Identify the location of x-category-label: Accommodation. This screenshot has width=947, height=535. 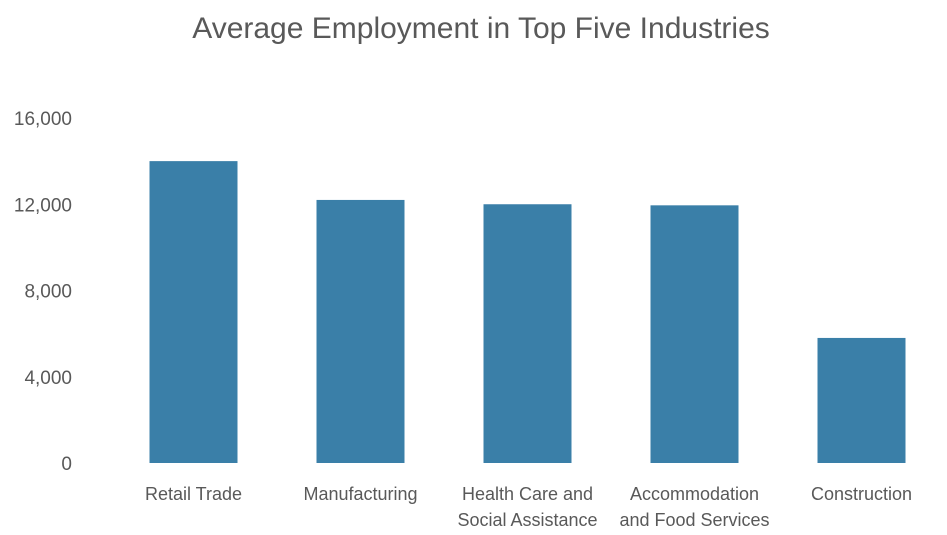
(694, 494).